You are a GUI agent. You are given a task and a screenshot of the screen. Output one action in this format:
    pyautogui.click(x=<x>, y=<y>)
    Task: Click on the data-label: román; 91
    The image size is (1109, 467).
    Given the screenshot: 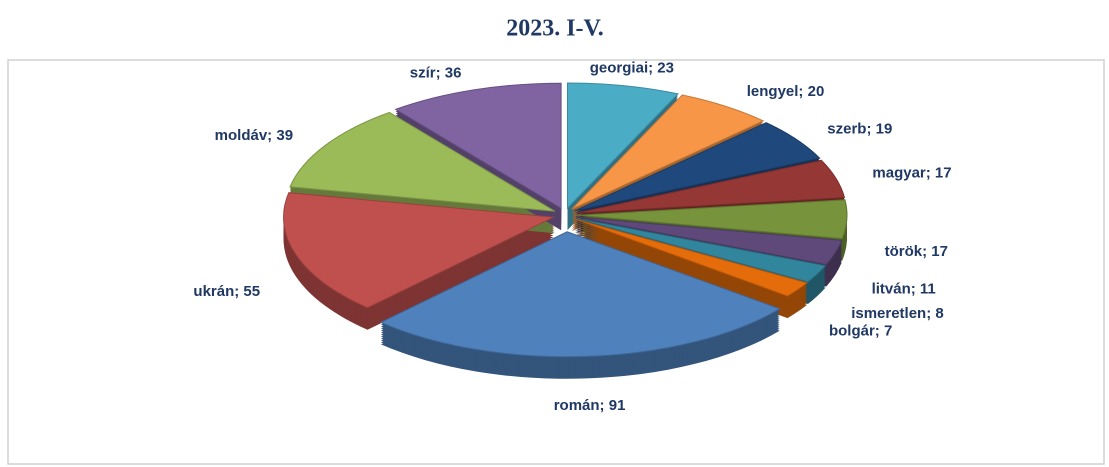 What is the action you would take?
    pyautogui.click(x=590, y=405)
    